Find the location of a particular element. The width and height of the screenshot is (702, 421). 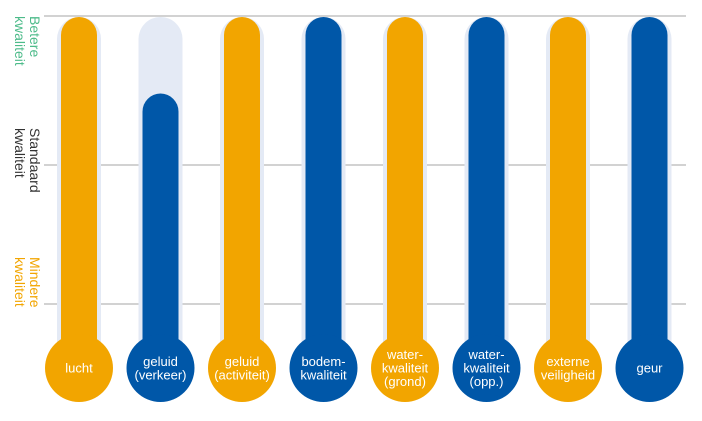

y-level-mindere: Mindere kwaliteit is located at coordinates (27, 282).